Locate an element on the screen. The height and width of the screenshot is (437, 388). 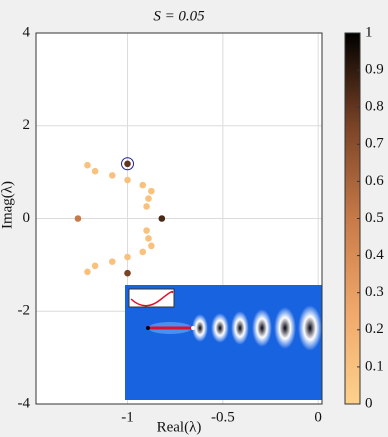
y-tick-label: 0 is located at coordinates (27, 218).